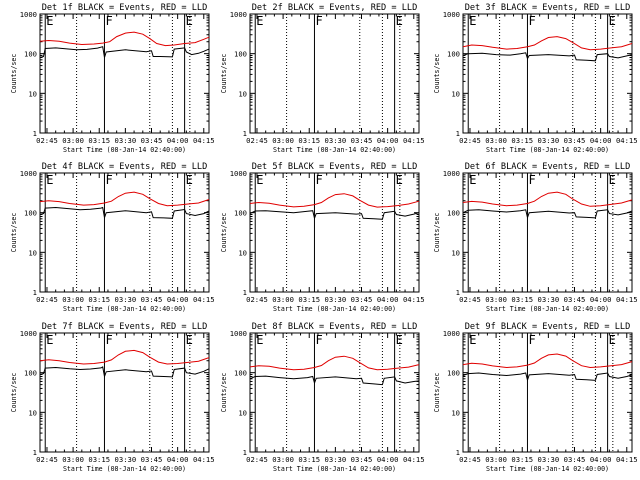 The width and height of the screenshot is (640, 480). I want to click on panel-title: Det 1f BLACK = Events, RED = LLD, so click(125, 8).